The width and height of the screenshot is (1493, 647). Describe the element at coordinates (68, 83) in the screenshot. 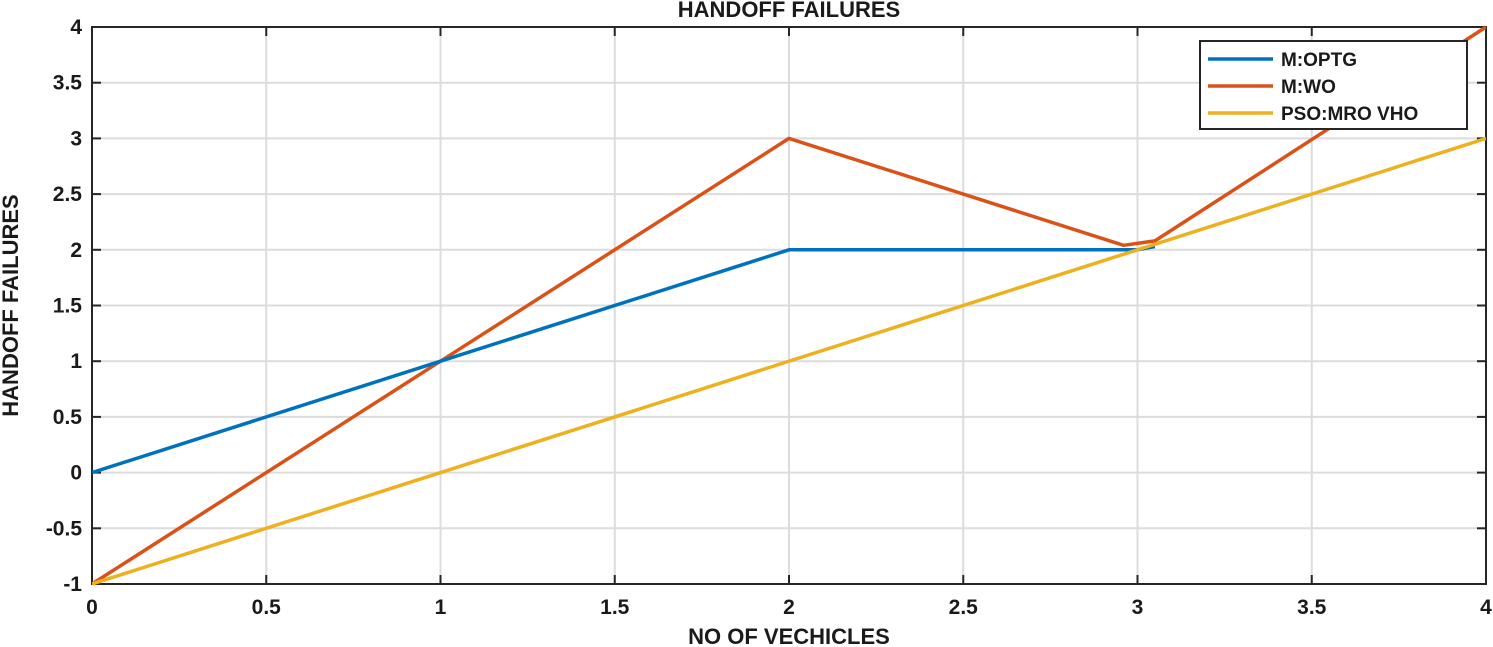

I see `y-tick-label: 3.5` at that location.